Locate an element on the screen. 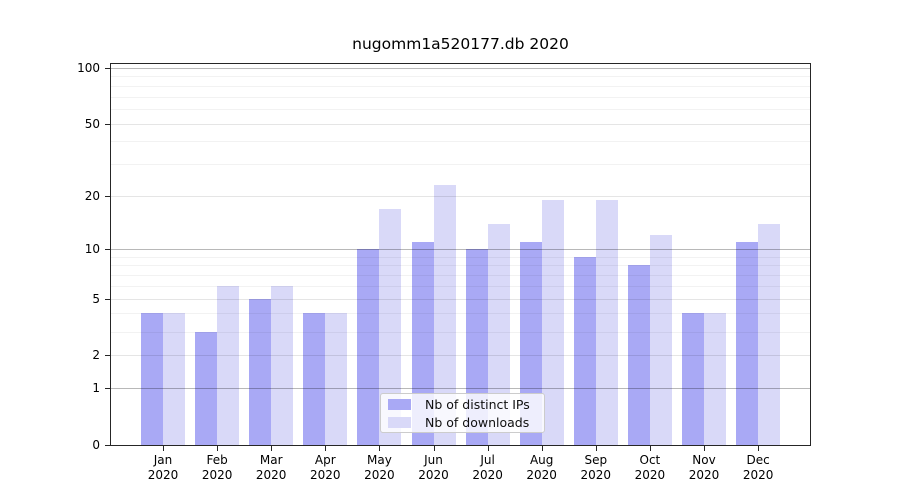  apr-ips-bar is located at coordinates (314, 379).